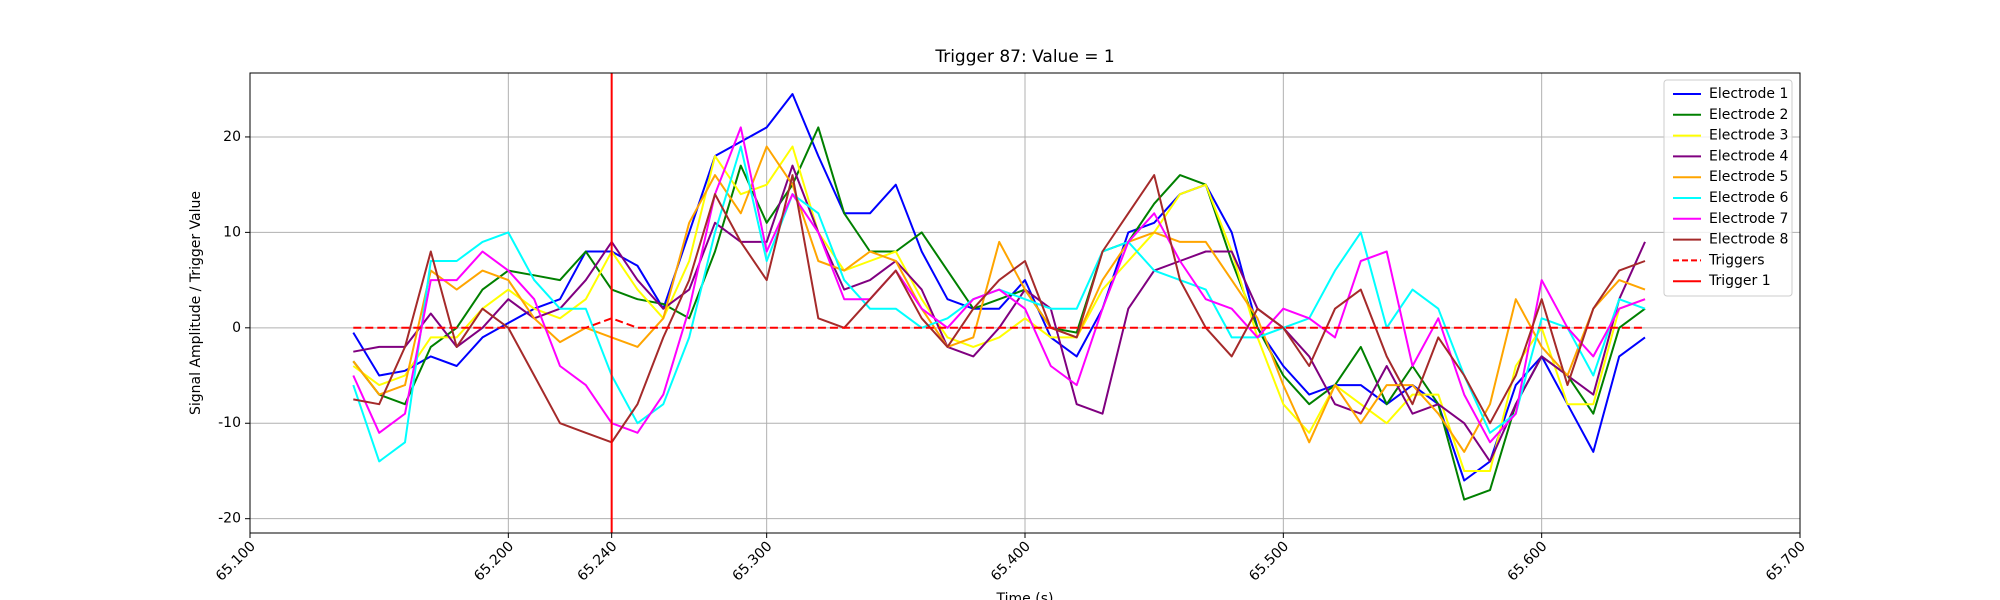  What do you see at coordinates (1748, 219) in the screenshot?
I see `legend-label: Electrode 7` at bounding box center [1748, 219].